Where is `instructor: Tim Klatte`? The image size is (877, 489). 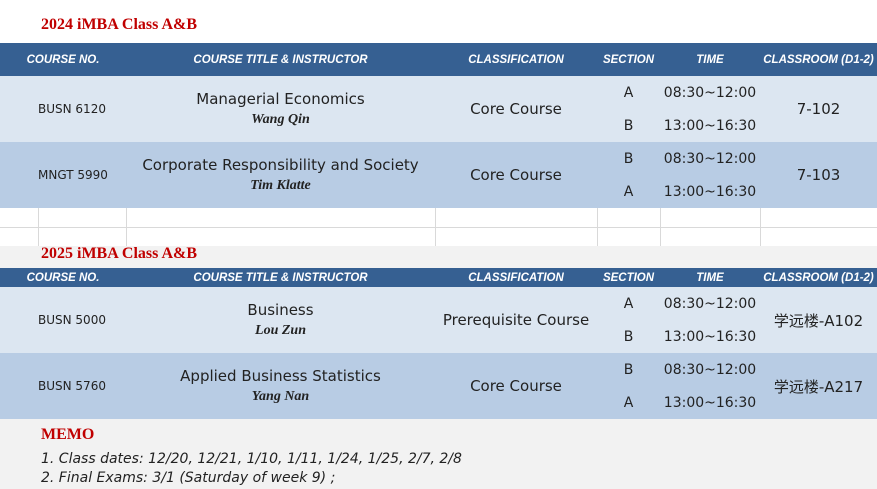
instructor: Tim Klatte is located at coordinates (280, 185).